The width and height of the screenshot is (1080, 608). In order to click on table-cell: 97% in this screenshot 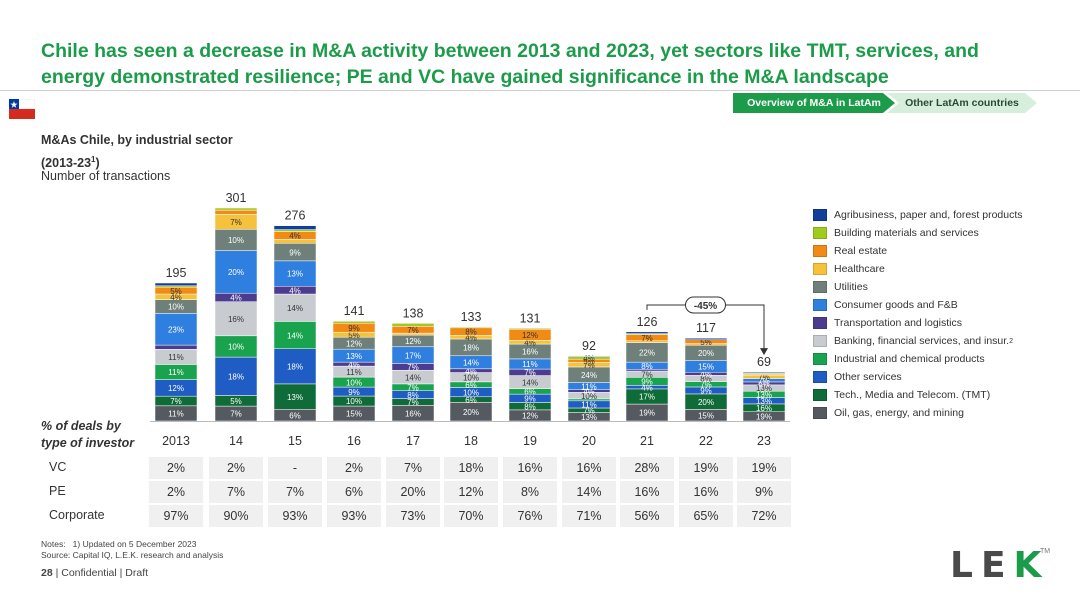, I will do `click(176, 516)`.